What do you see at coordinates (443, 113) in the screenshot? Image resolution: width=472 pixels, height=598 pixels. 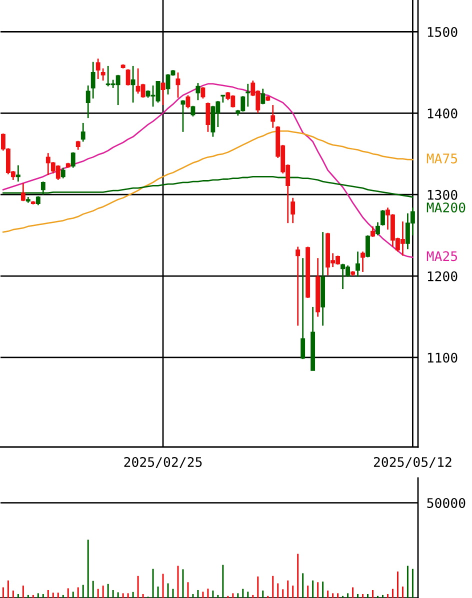 I see `y-tick-label: 1400` at bounding box center [443, 113].